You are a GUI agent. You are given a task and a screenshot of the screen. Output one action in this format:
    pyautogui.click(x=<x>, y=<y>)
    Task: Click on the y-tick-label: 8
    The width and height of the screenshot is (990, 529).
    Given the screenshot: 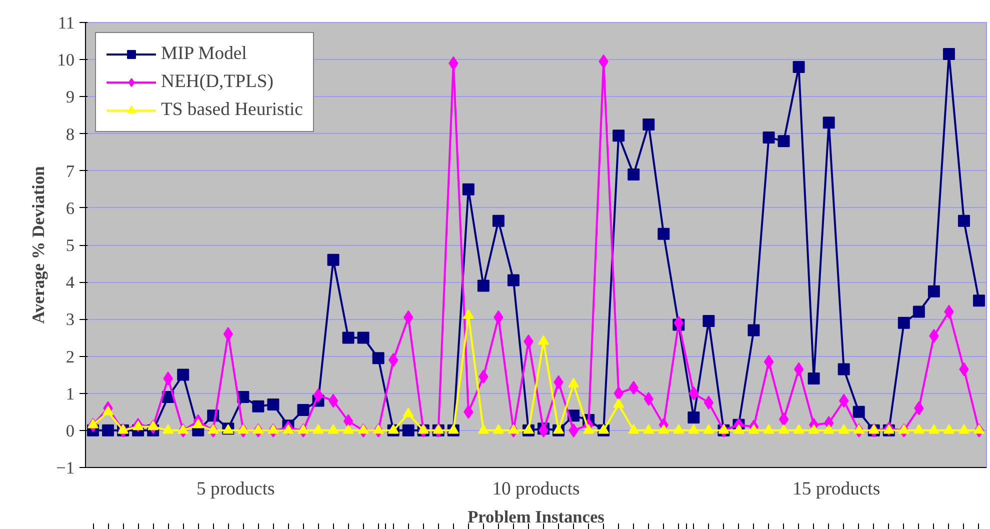 What is the action you would take?
    pyautogui.click(x=70, y=134)
    